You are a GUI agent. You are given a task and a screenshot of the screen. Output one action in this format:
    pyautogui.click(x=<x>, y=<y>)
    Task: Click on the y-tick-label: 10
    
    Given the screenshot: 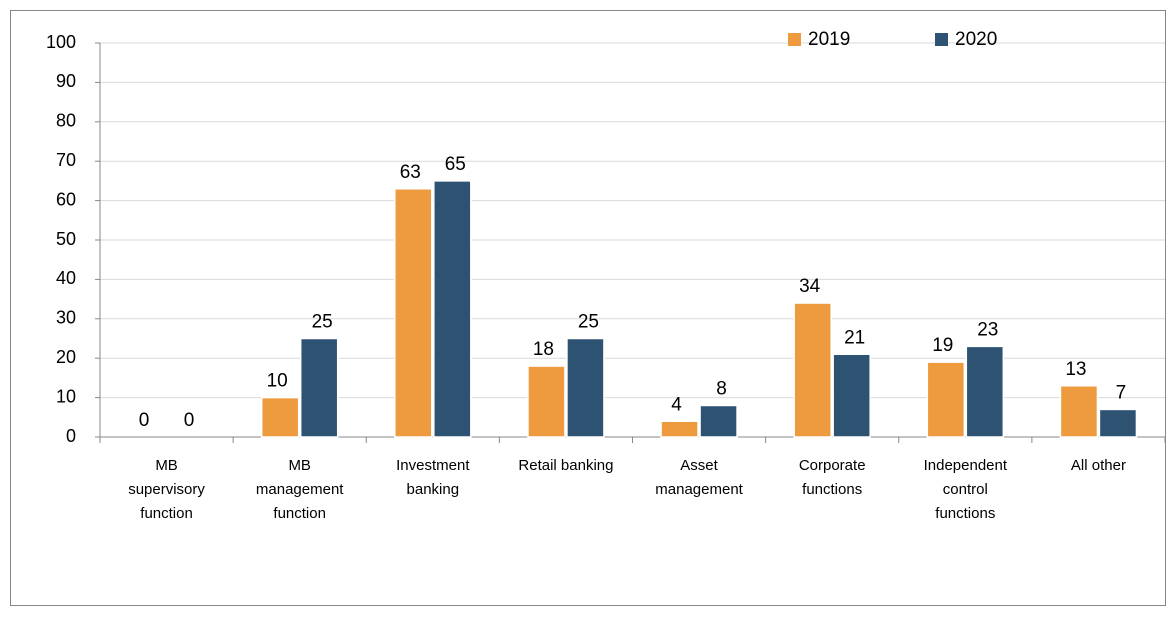 What is the action you would take?
    pyautogui.click(x=66, y=396)
    